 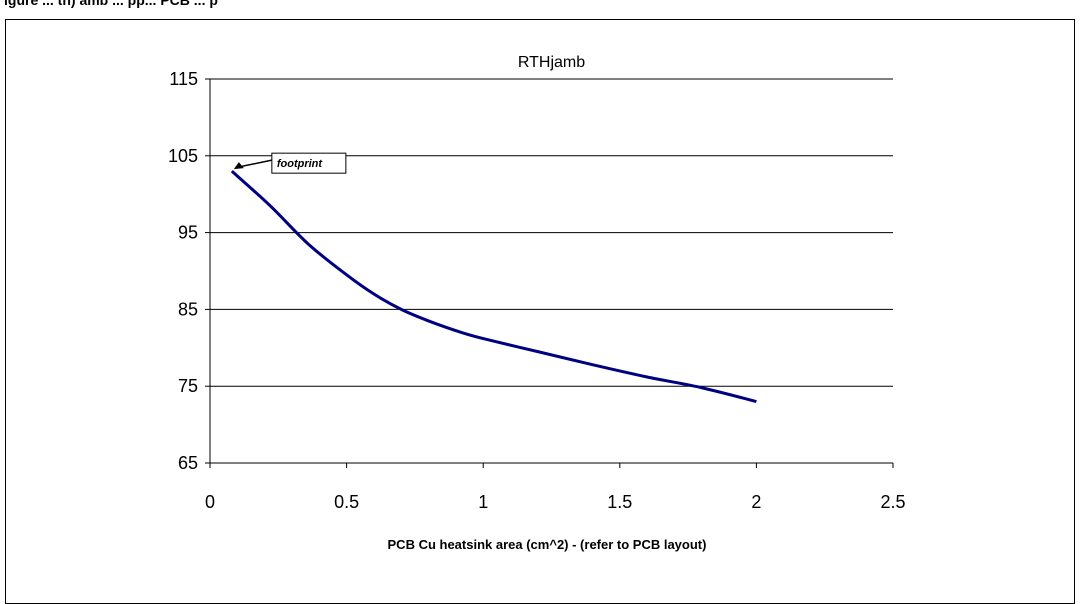 I want to click on annotation-arrowhead, so click(x=238, y=166).